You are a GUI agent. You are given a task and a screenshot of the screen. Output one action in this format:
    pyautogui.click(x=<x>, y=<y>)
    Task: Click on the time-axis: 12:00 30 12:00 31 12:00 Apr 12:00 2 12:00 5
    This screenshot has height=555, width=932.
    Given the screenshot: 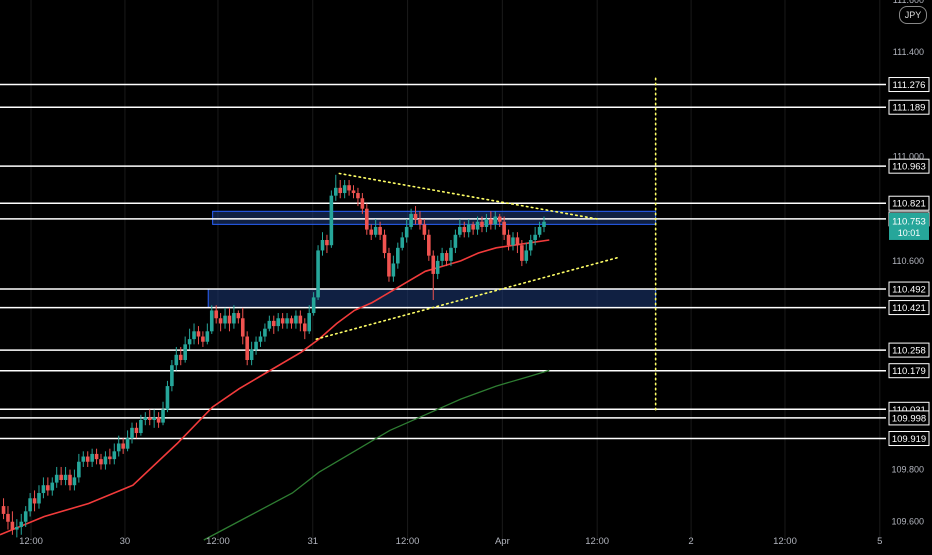 What is the action you would take?
    pyautogui.click(x=450, y=541)
    